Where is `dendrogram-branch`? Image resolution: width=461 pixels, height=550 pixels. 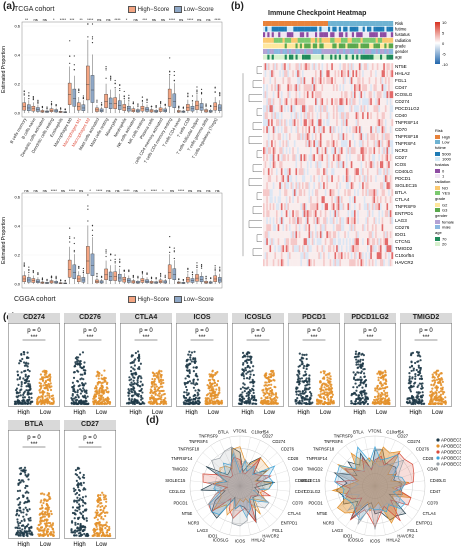 dendrogram-branch is located at coordinates (259, 154).